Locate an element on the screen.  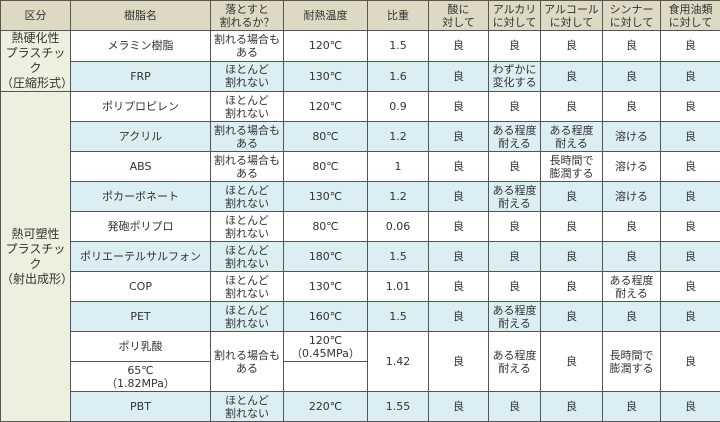
table-row: COP ほとんど 割れない 130℃ 1.01 良良良ある程度 耐える良 is located at coordinates (360, 286).